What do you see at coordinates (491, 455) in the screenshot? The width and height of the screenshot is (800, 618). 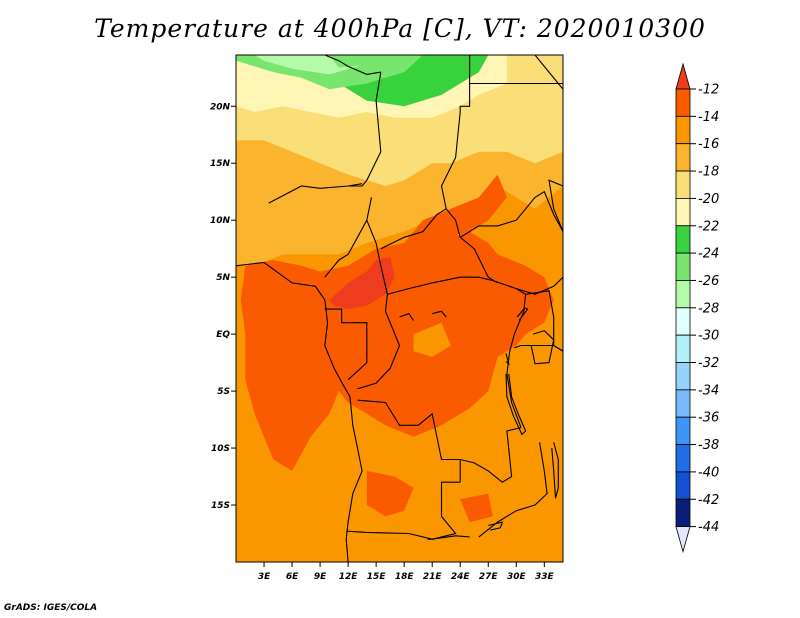 I see `border-drc-zambia` at bounding box center [491, 455].